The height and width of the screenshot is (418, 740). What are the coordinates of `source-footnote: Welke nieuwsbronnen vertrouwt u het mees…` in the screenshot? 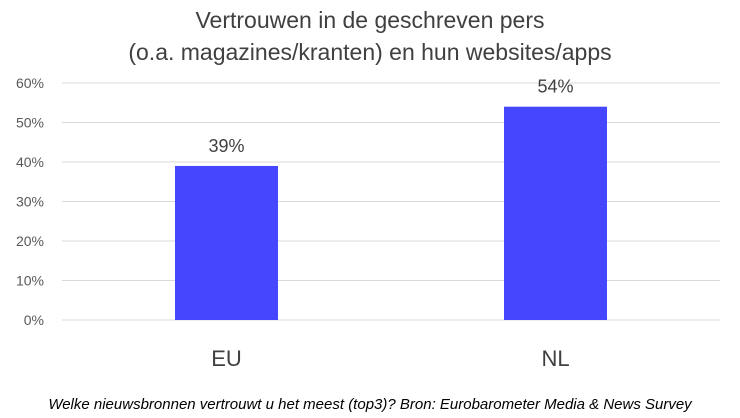 It's located at (370, 404).